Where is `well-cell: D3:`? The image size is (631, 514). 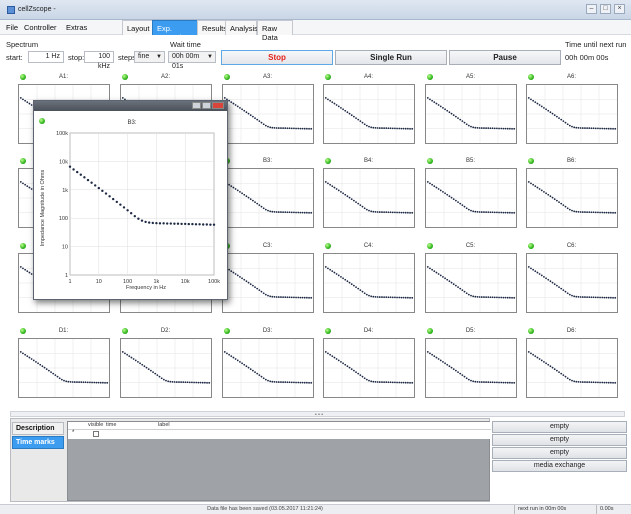 well-cell: D3: is located at coordinates (267, 369).